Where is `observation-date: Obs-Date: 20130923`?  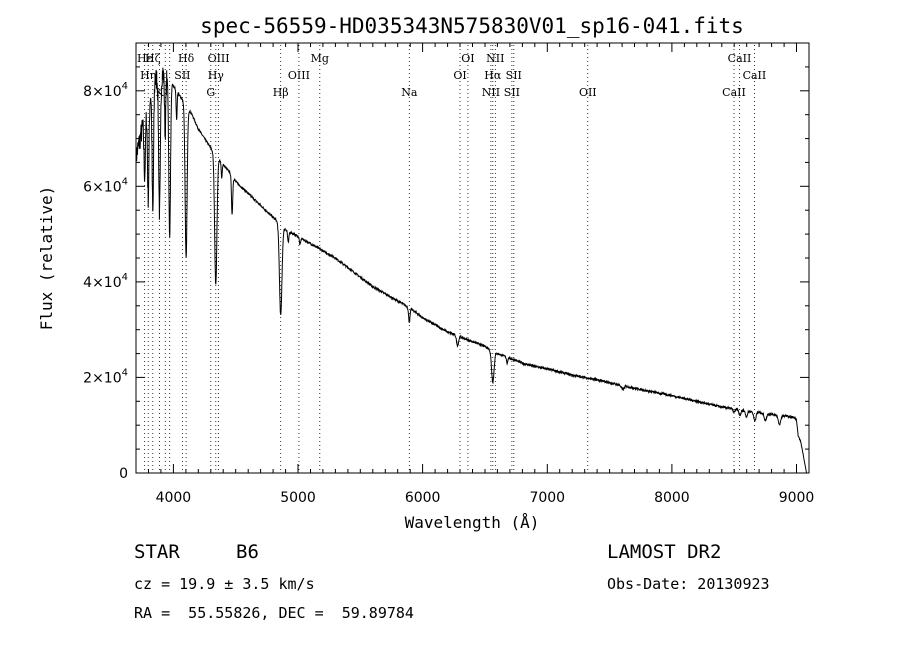
observation-date: Obs-Date: 20130923 is located at coordinates (688, 584).